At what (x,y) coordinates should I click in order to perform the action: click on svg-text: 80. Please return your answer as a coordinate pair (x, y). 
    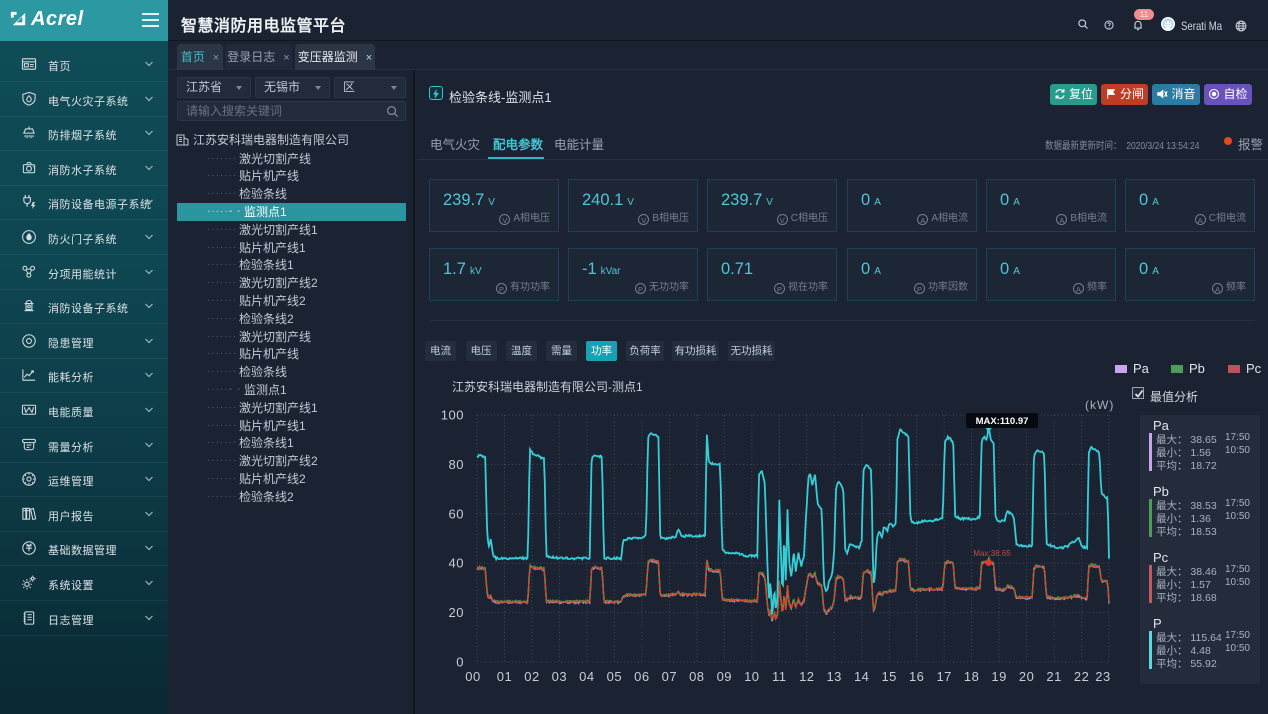
    Looking at the image, I should click on (456, 464).